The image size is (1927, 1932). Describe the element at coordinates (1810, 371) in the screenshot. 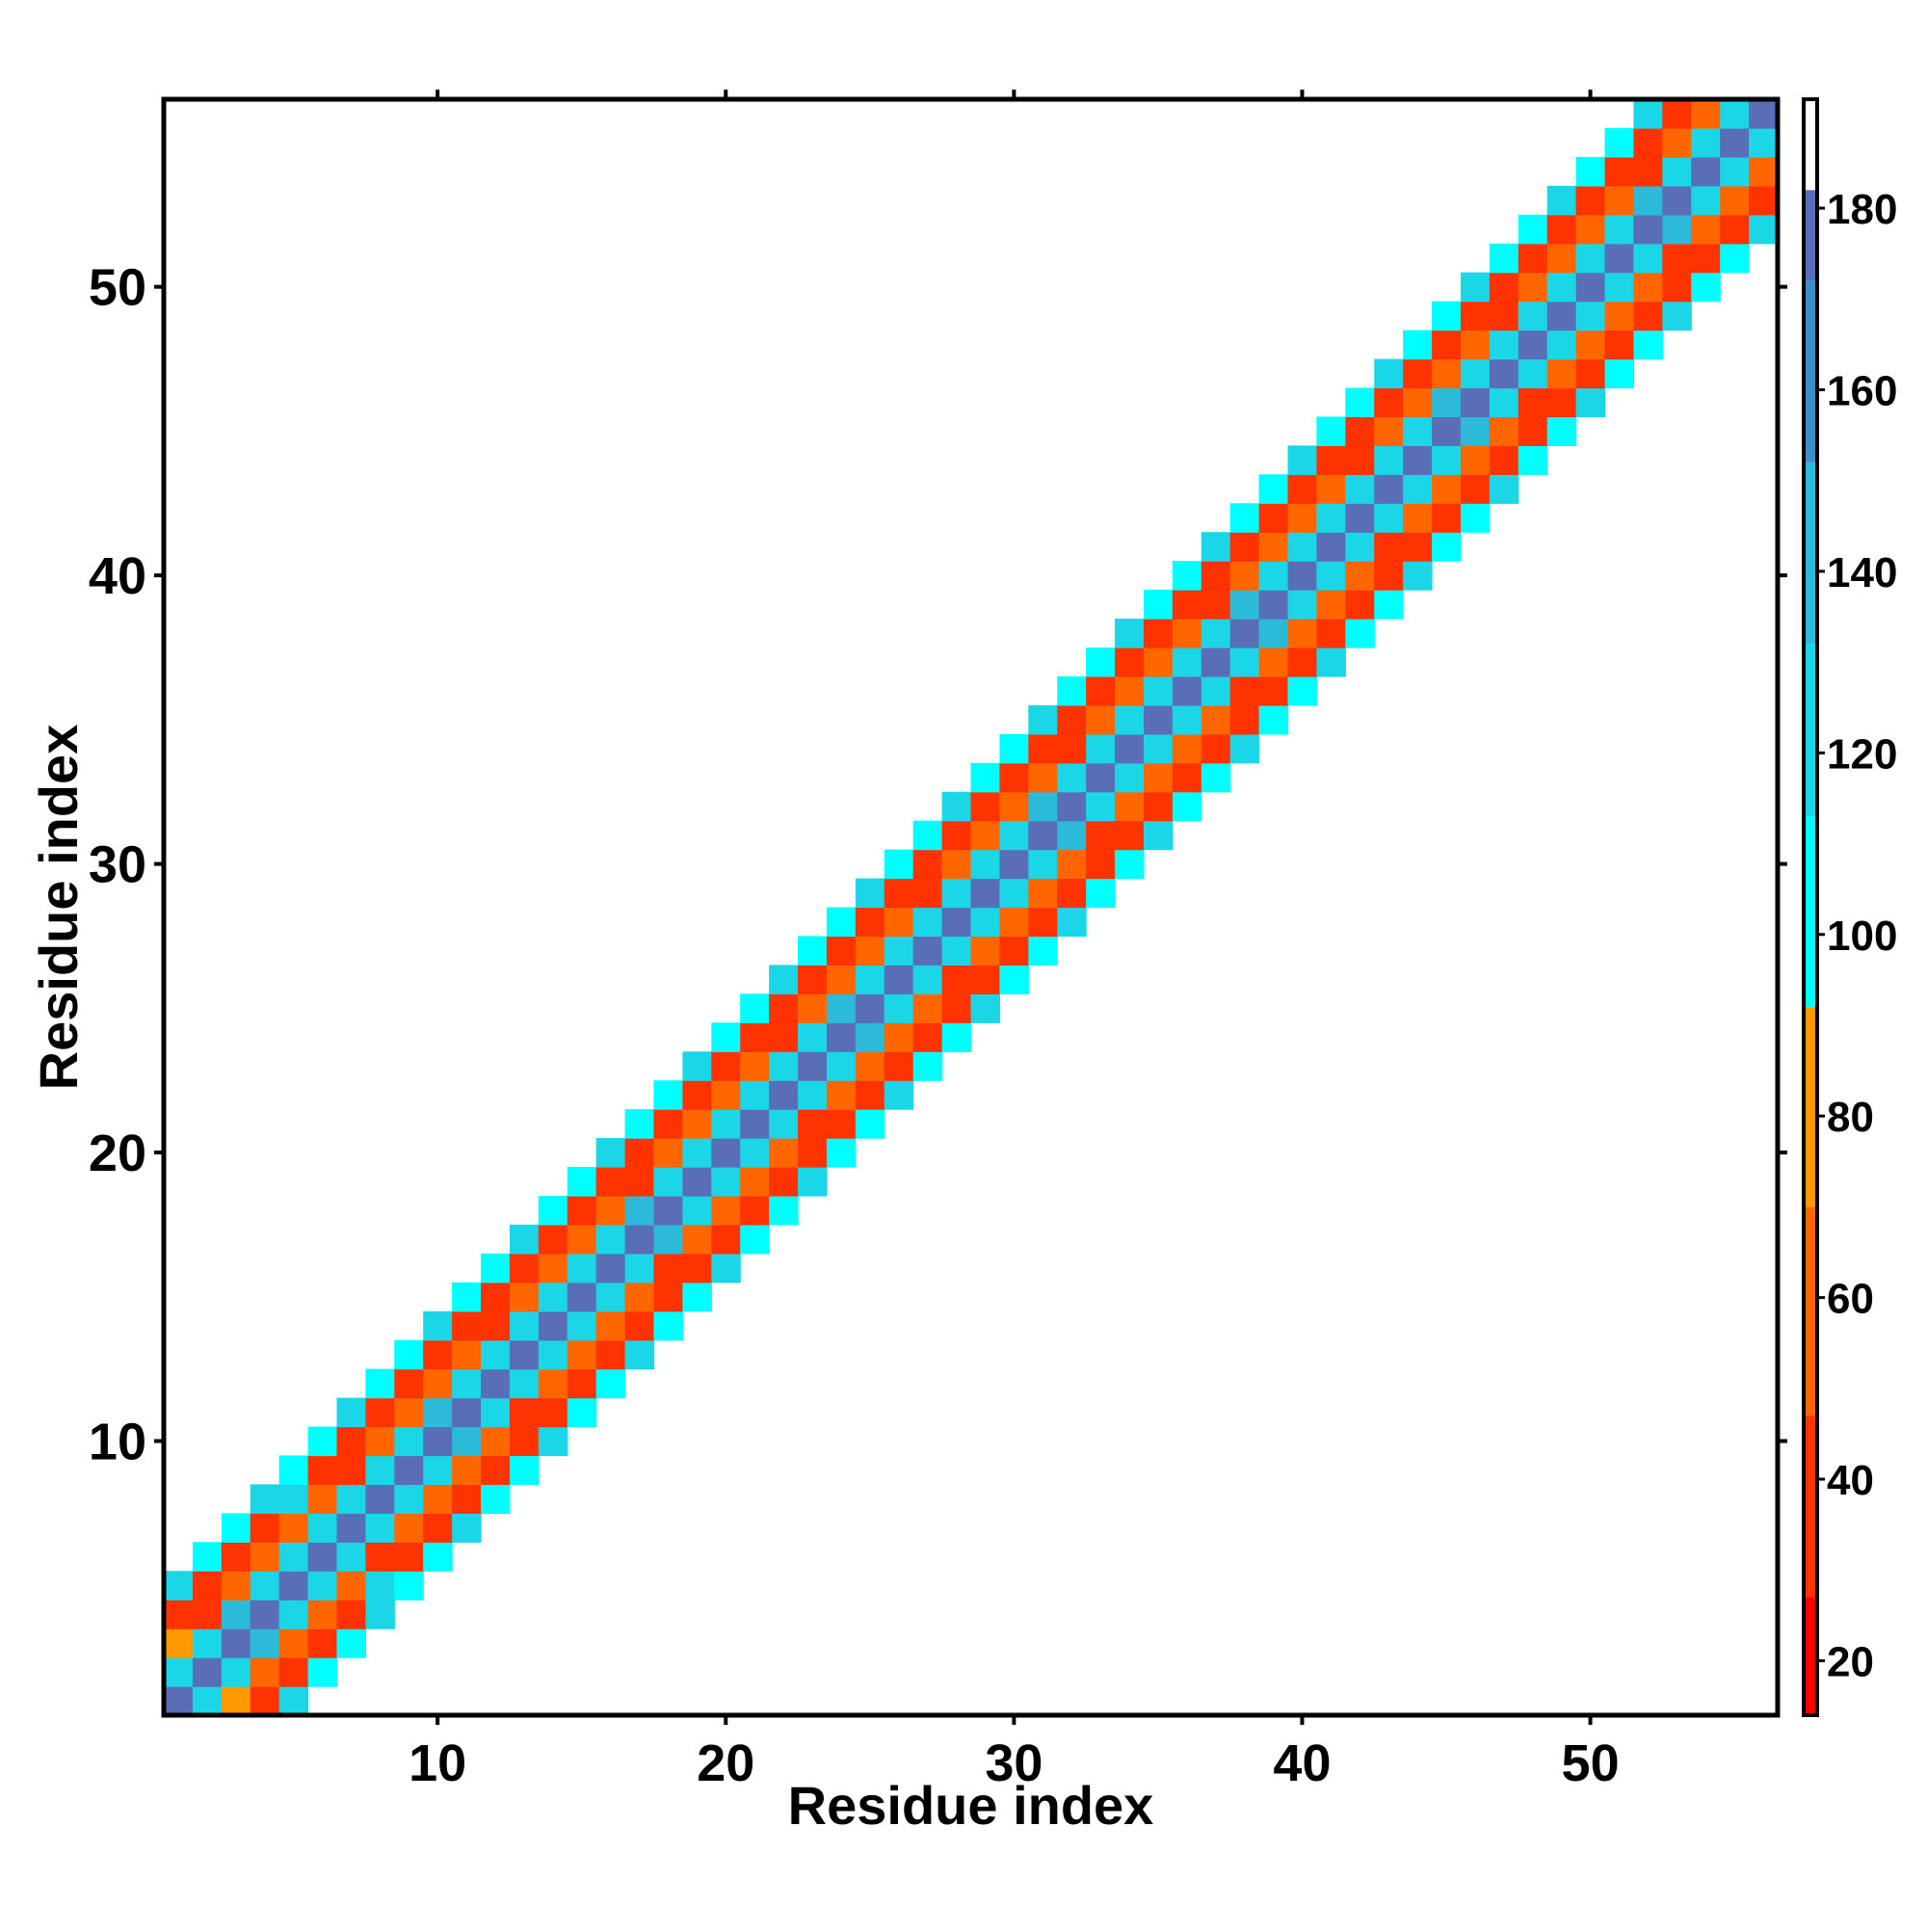

I see `colorbar-band` at that location.